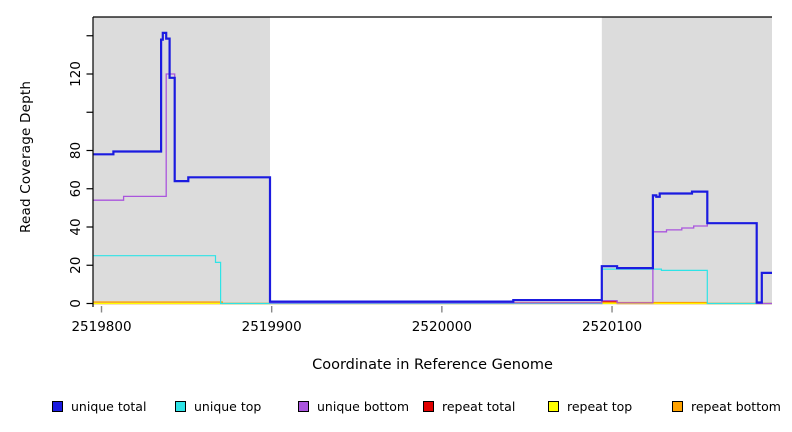 The width and height of the screenshot is (792, 432). I want to click on legend-swatch-unique-total, so click(57, 406).